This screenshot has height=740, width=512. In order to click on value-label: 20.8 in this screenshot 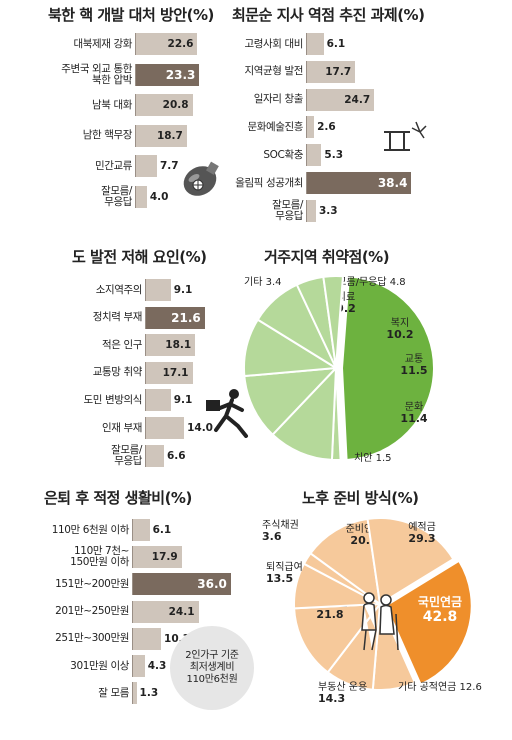, I will do `click(175, 105)`.